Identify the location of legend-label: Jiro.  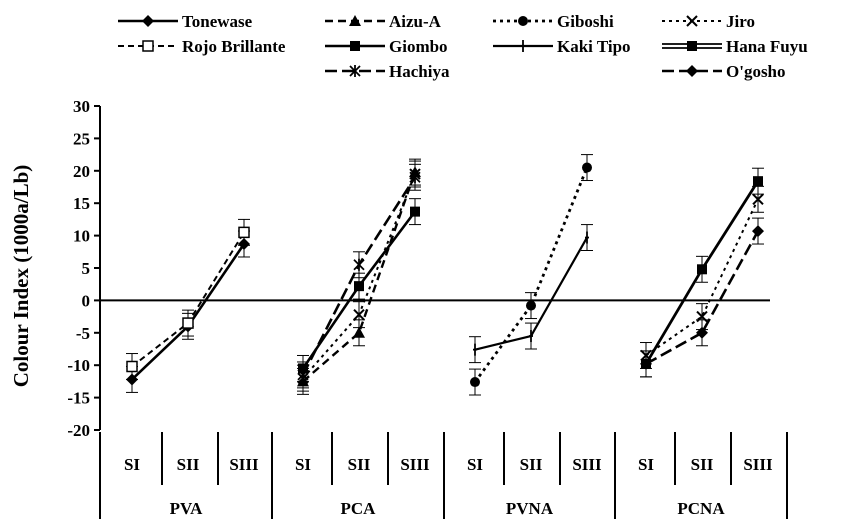
(740, 21).